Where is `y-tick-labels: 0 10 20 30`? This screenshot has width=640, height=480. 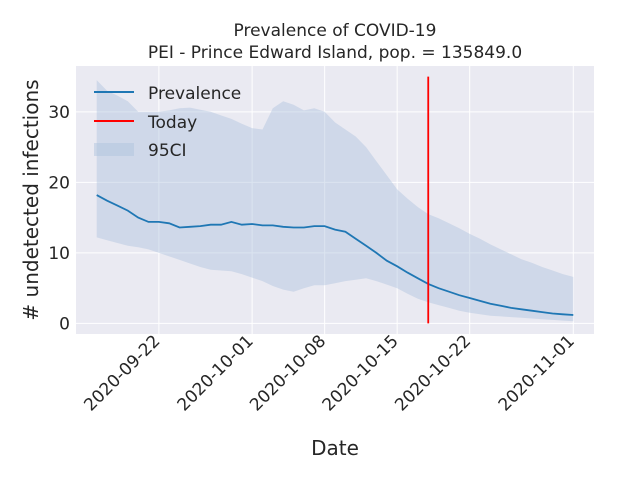
y-tick-labels: 0 10 20 30 is located at coordinates (59, 219).